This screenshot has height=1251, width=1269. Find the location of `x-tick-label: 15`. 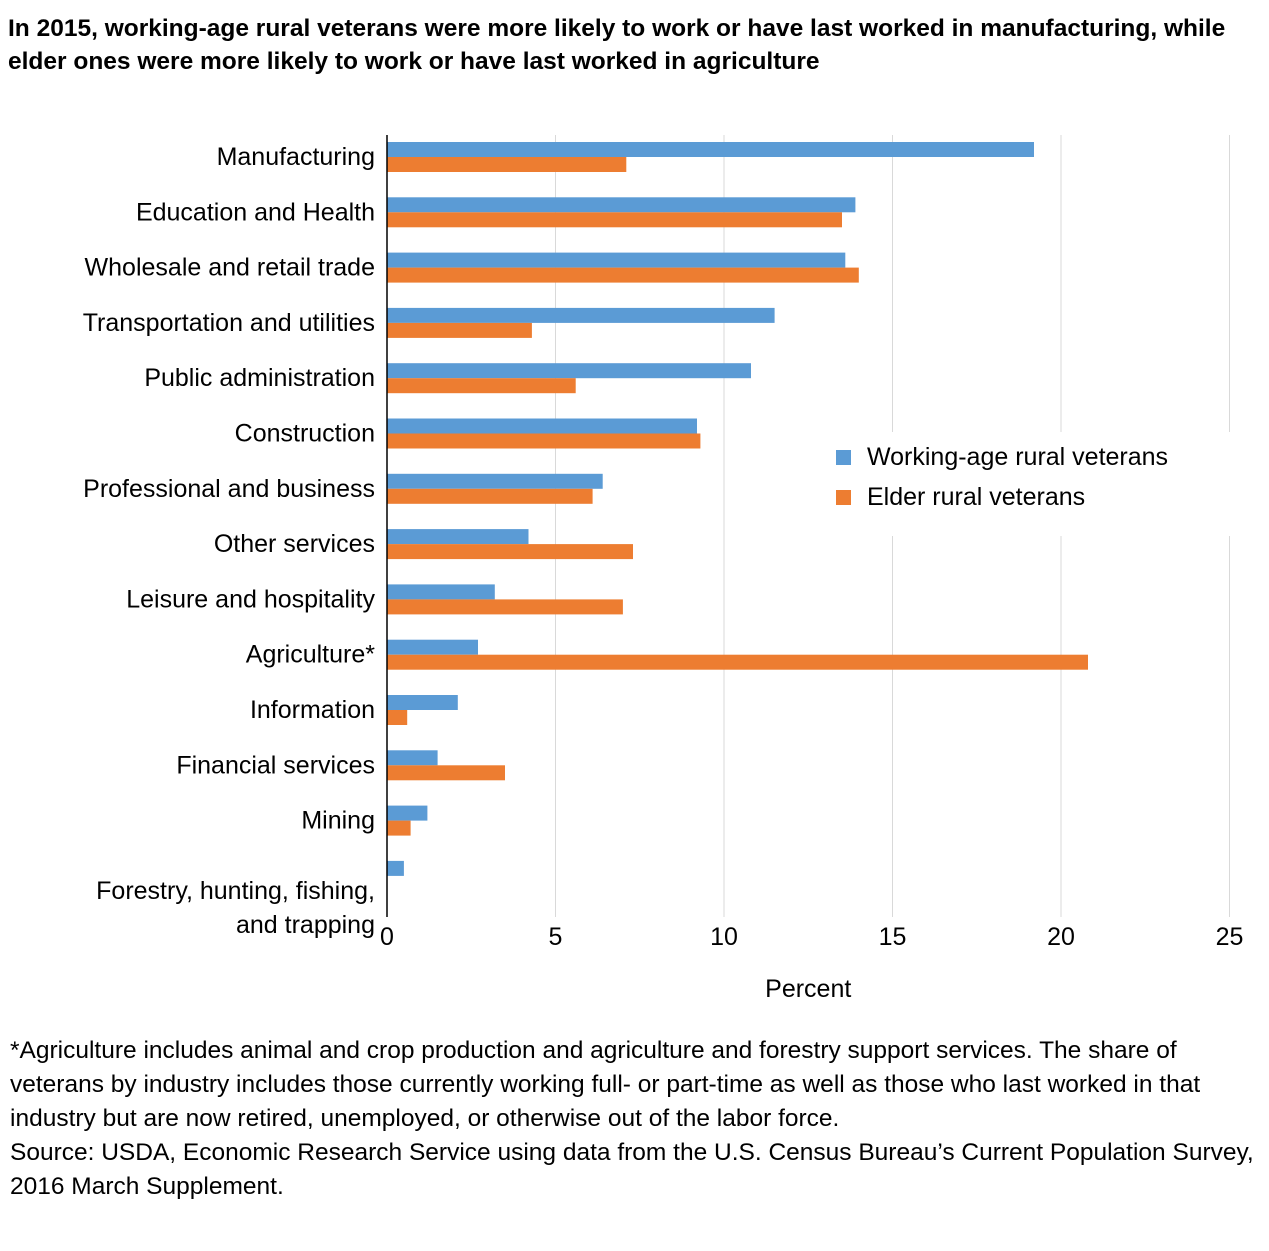

x-tick-label: 15 is located at coordinates (893, 937).